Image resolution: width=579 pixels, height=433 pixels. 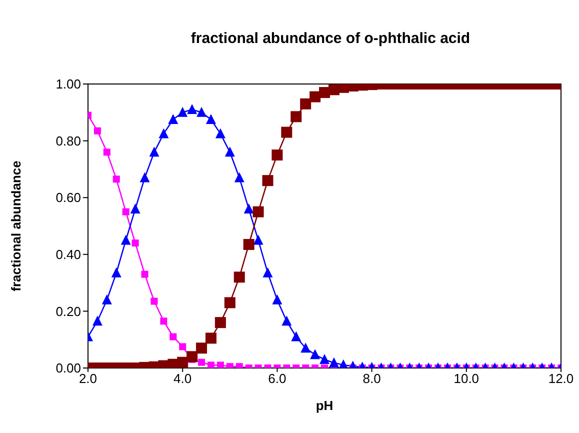 What do you see at coordinates (277, 378) in the screenshot?
I see `x-tick-label: 6.0` at bounding box center [277, 378].